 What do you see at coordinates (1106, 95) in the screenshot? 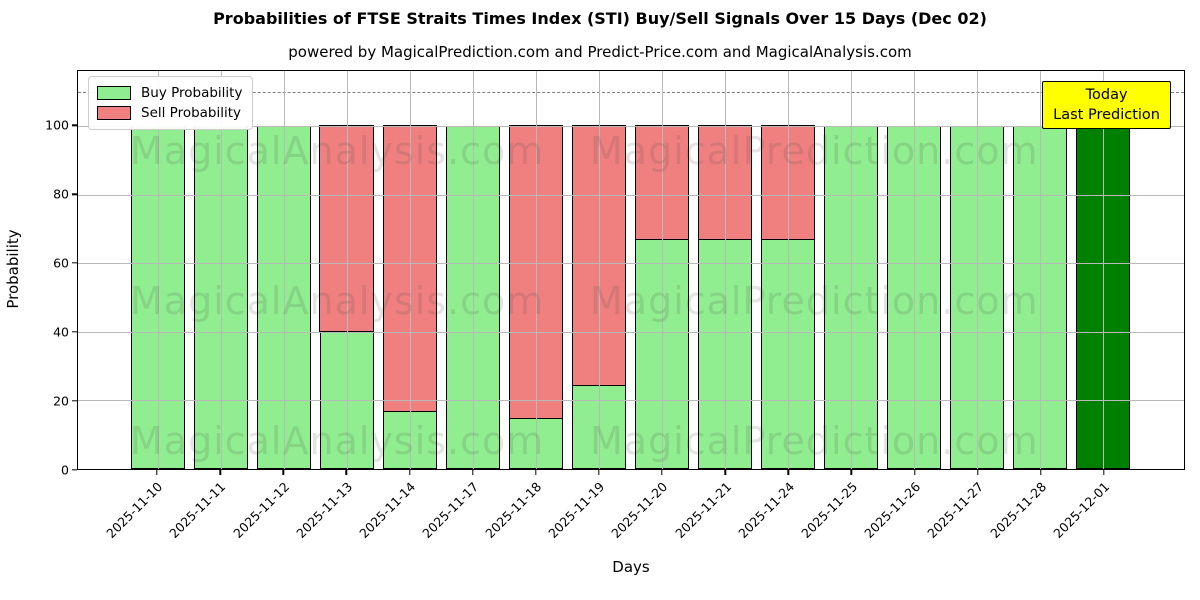
I see `today-annotation-line1: Today` at bounding box center [1106, 95].